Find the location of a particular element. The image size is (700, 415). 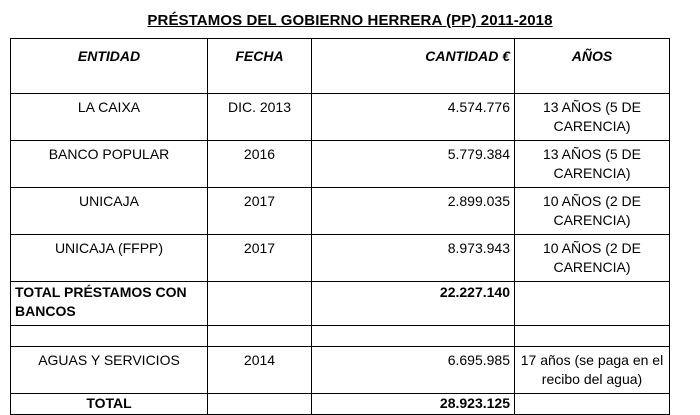

total-row: TOTAL 28.923.125 is located at coordinates (340, 404).